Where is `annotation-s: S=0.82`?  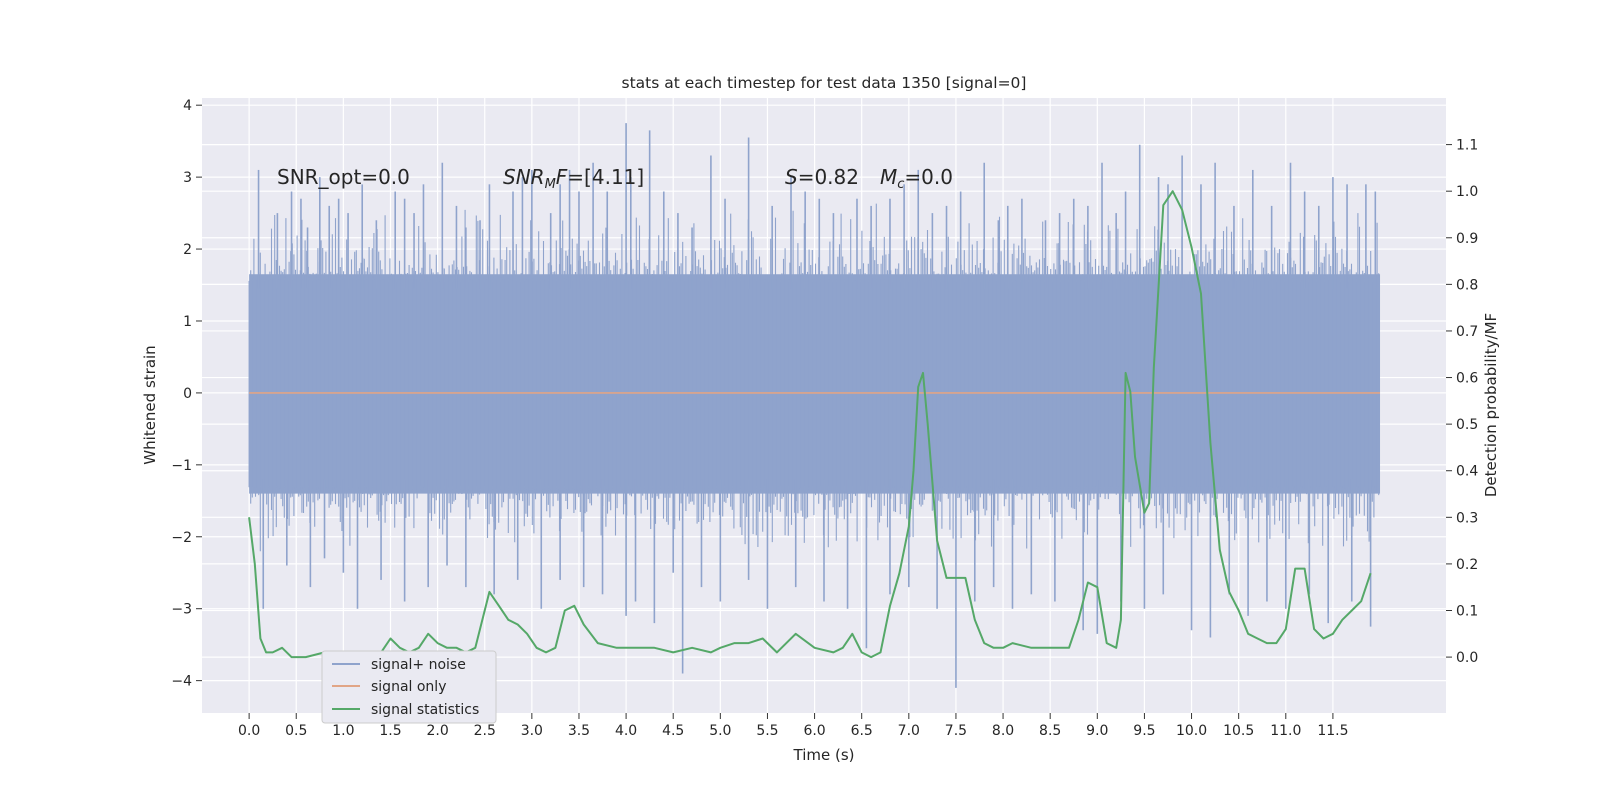
annotation-s: S=0.82 is located at coordinates (822, 177).